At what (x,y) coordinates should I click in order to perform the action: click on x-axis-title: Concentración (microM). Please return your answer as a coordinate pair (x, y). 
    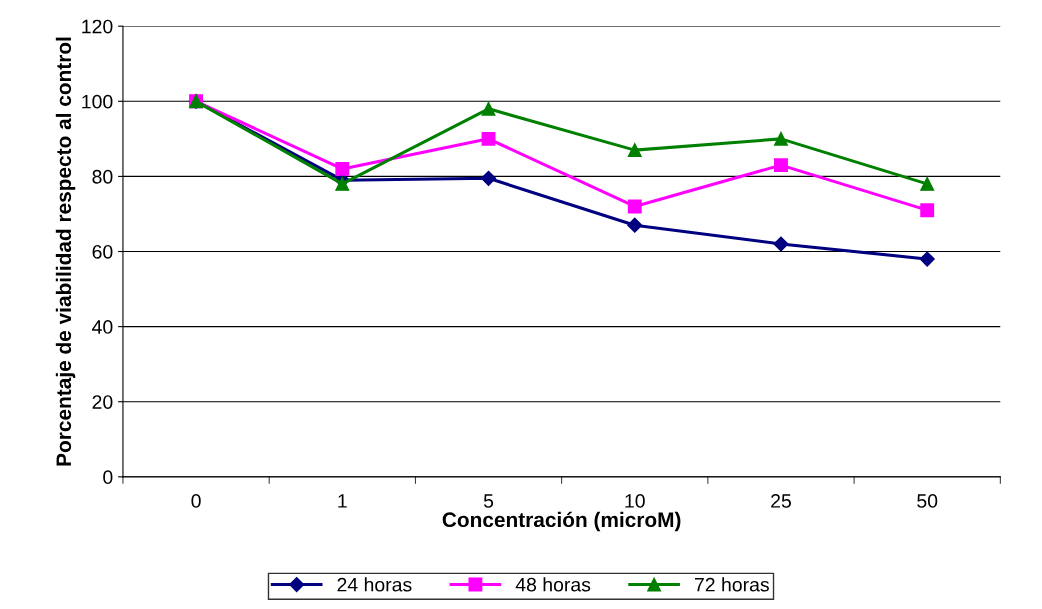
    Looking at the image, I should click on (561, 521).